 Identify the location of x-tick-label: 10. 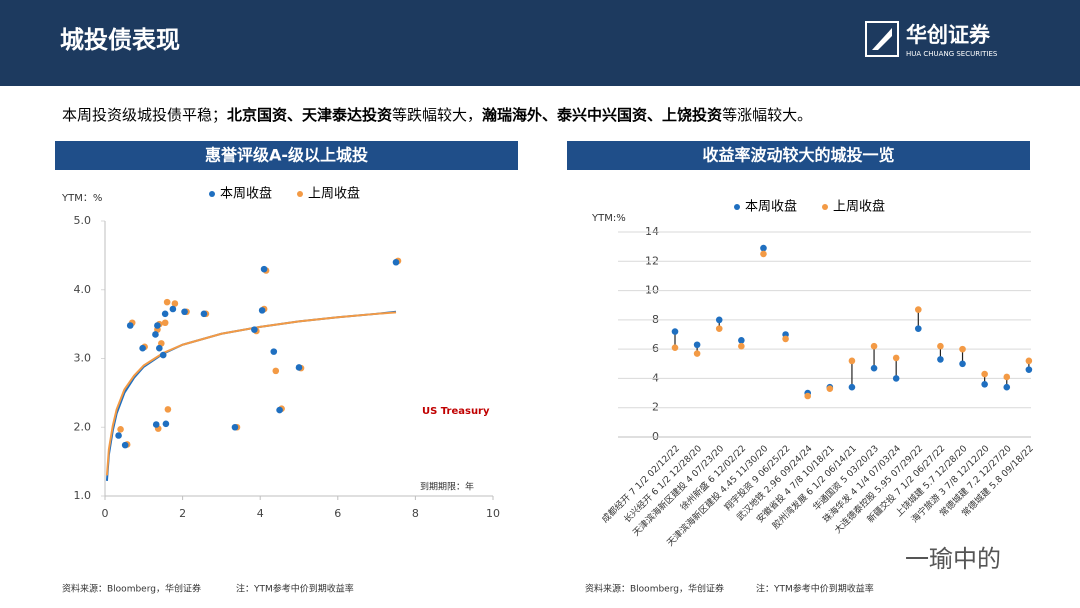
(493, 513).